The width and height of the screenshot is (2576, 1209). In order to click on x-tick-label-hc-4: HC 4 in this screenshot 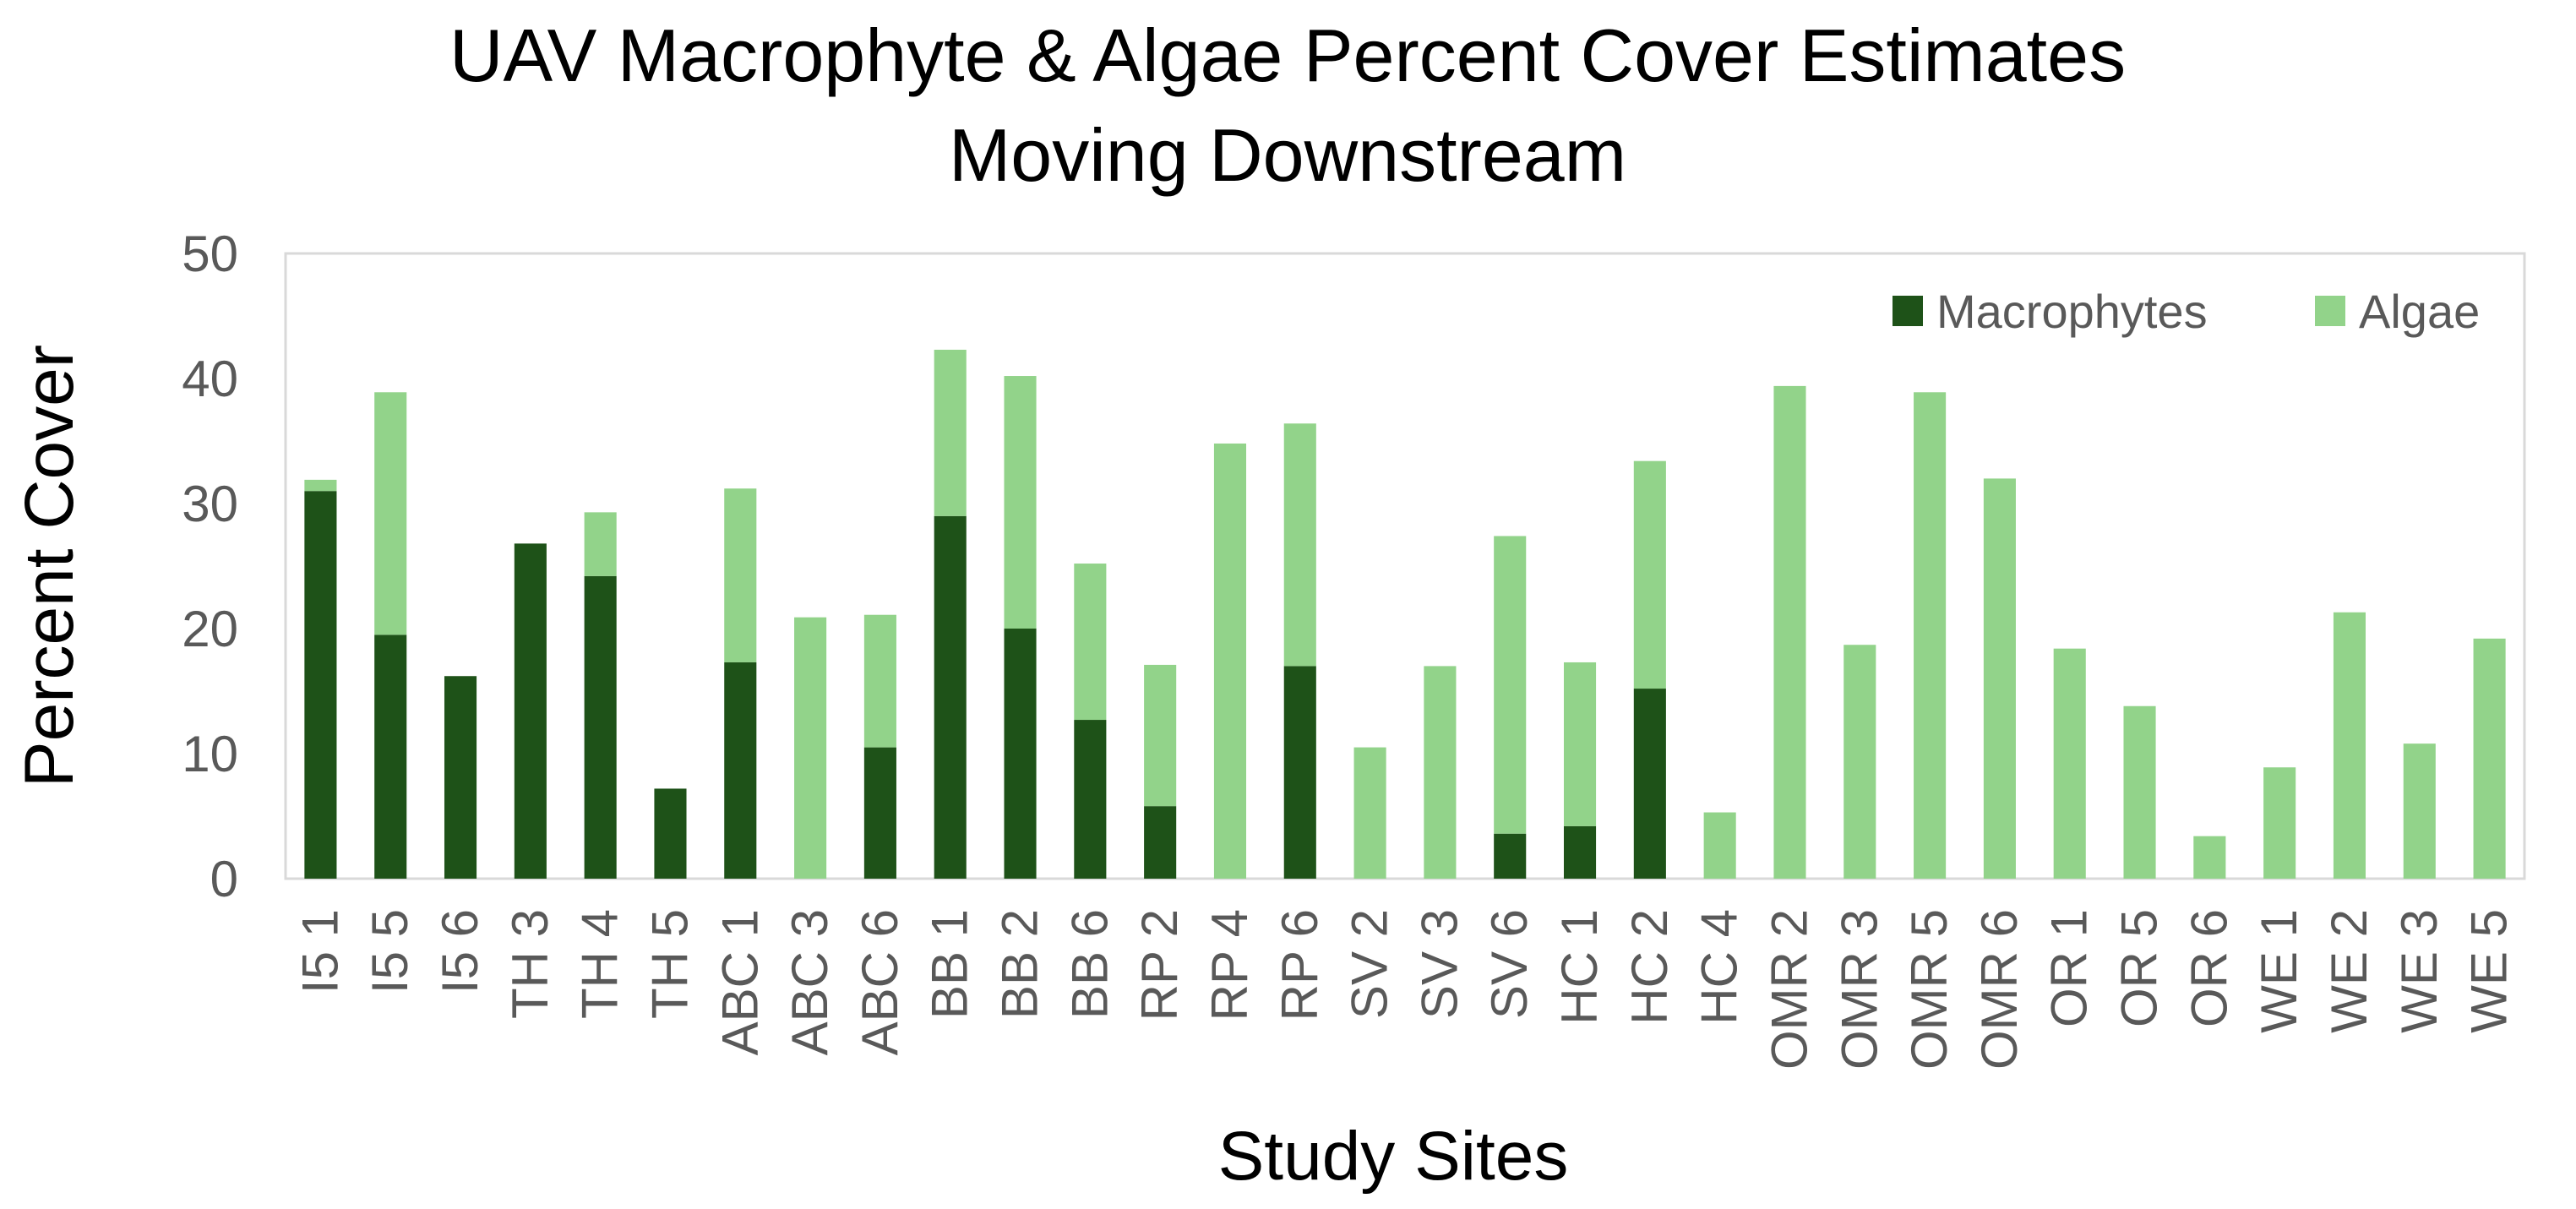, I will do `click(1719, 967)`.